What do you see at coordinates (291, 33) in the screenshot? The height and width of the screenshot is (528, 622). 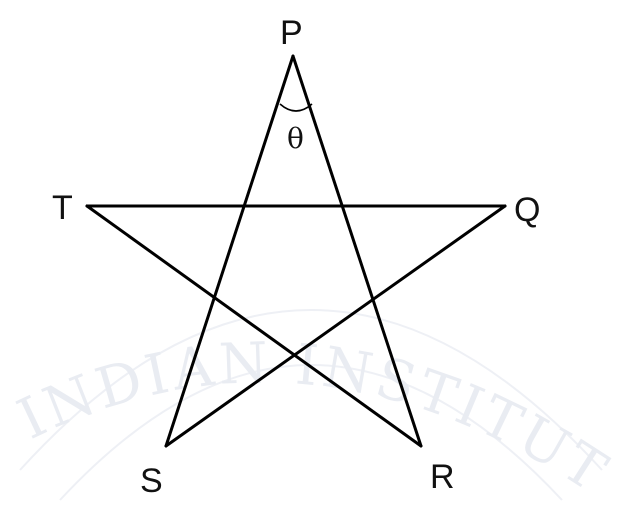 I see `vertex-label-p: P` at bounding box center [291, 33].